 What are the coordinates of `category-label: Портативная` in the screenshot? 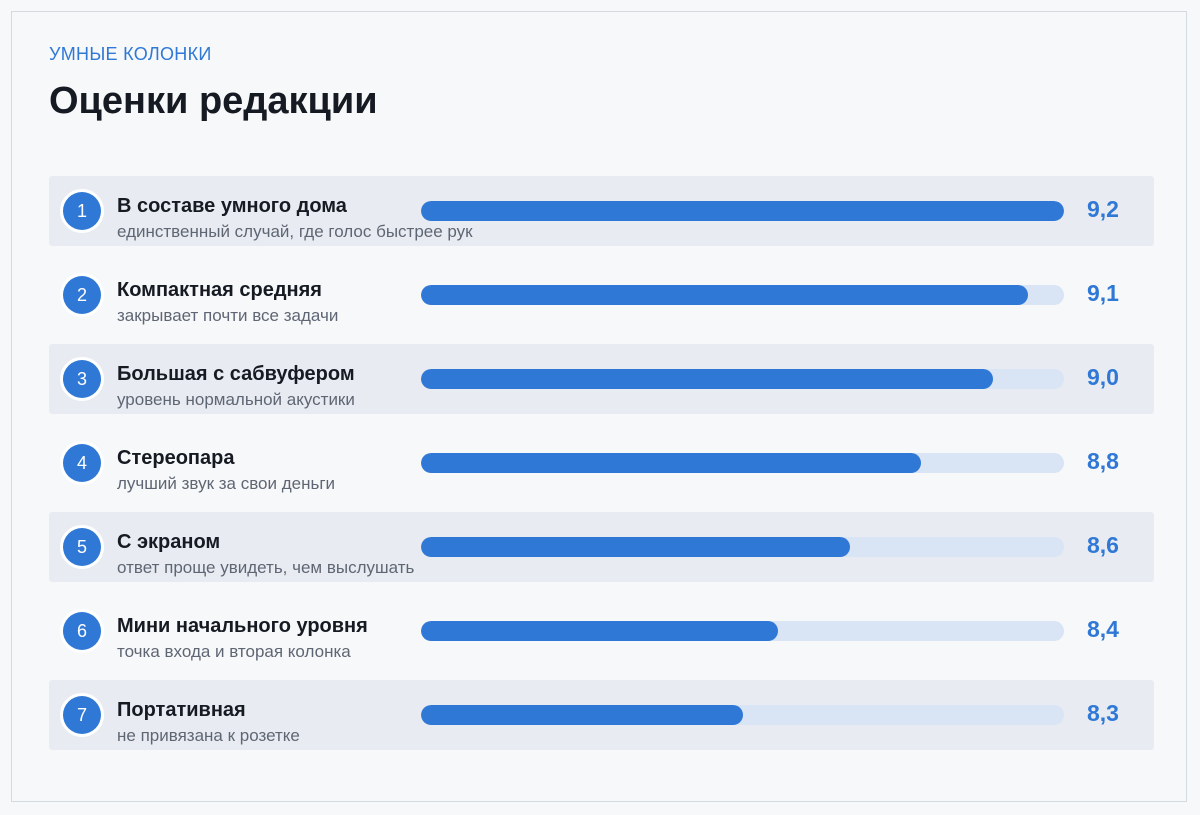 It's located at (181, 710).